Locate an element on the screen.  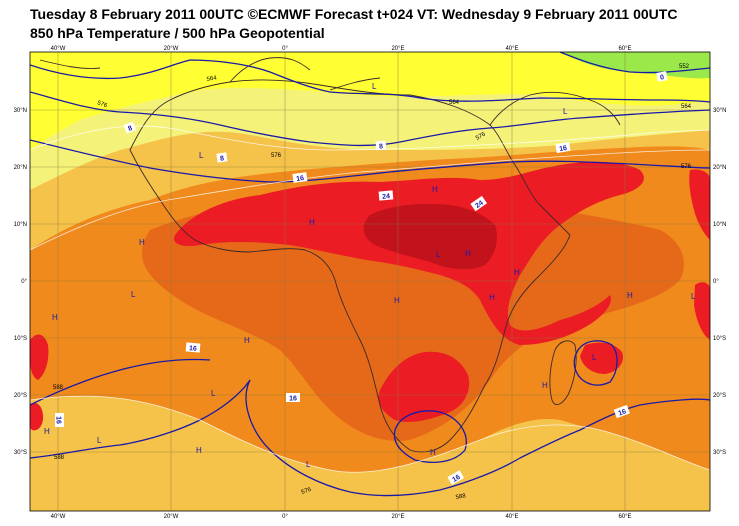
top-lon-label: 60°E is located at coordinates (624, 49).